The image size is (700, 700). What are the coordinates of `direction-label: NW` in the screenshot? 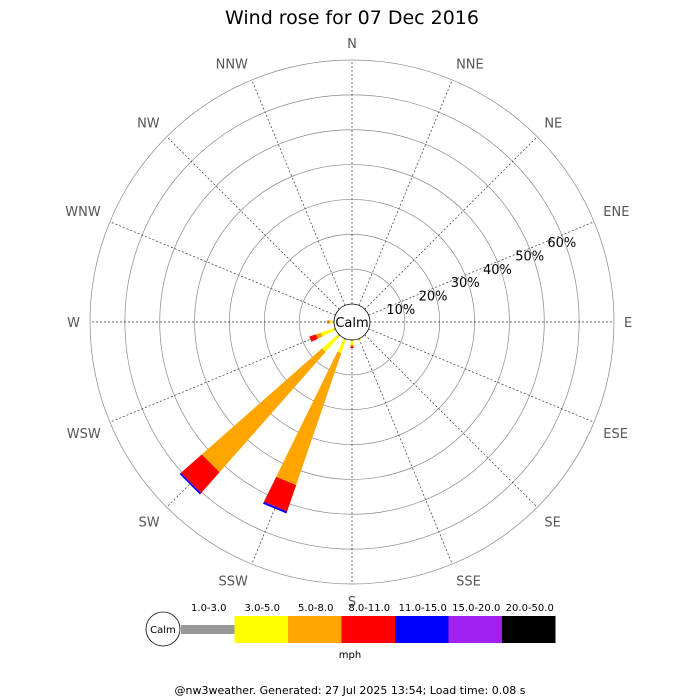 It's located at (148, 124).